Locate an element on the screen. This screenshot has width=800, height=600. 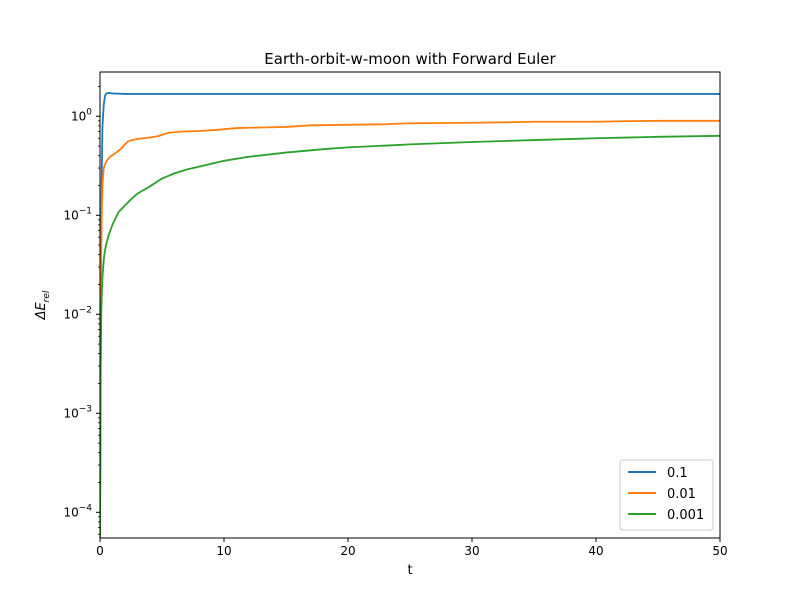
chart-title: Earth-orbit-w-moon with Forward Euler is located at coordinates (410, 59).